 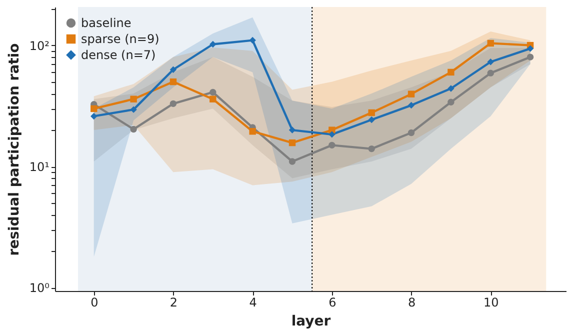 I want to click on x-tick-label: 10, so click(x=491, y=303).